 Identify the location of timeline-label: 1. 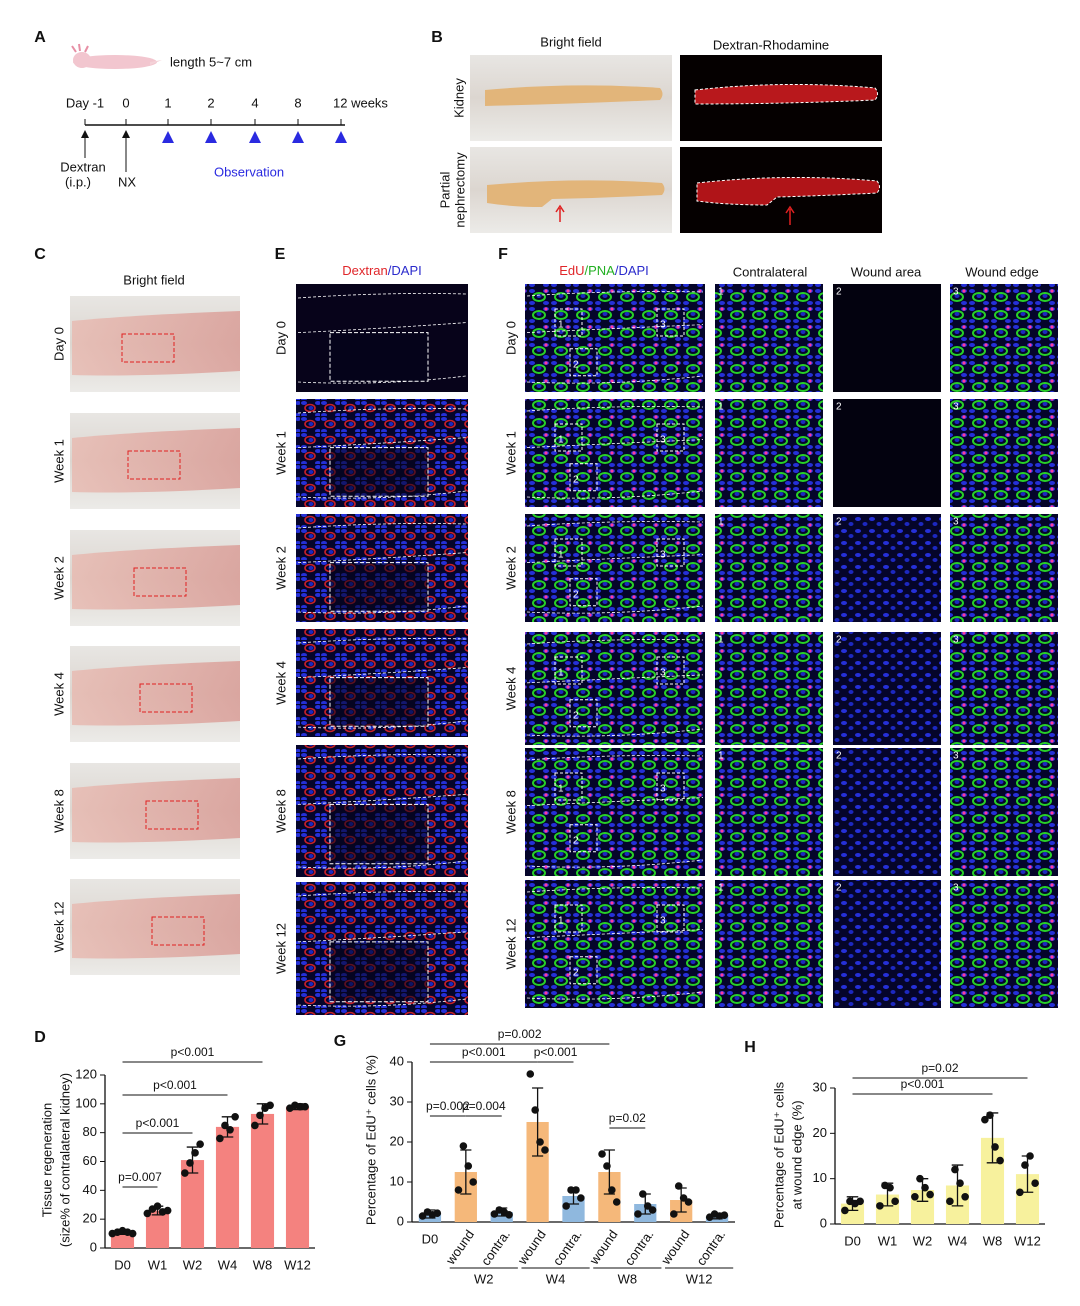
(167, 102).